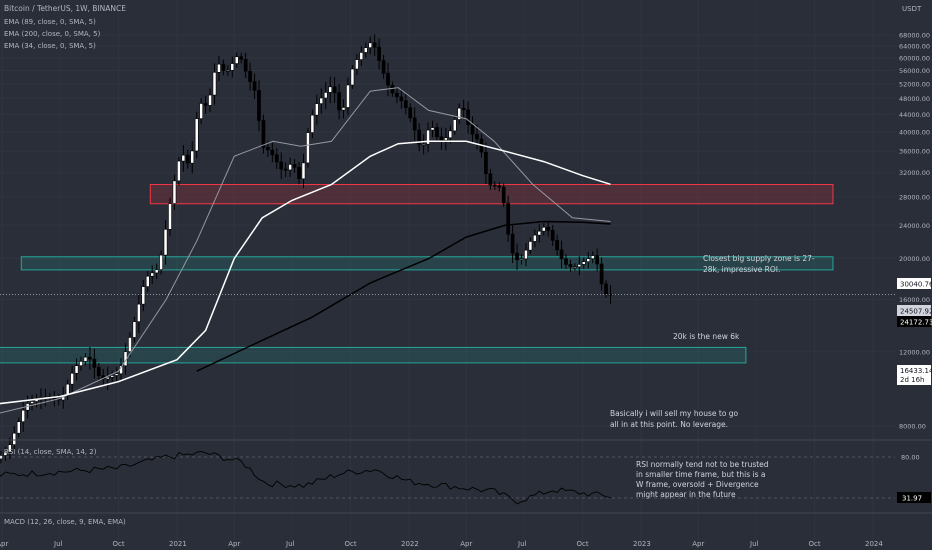  What do you see at coordinates (583, 544) in the screenshot?
I see `x-tick-label: Oct` at bounding box center [583, 544].